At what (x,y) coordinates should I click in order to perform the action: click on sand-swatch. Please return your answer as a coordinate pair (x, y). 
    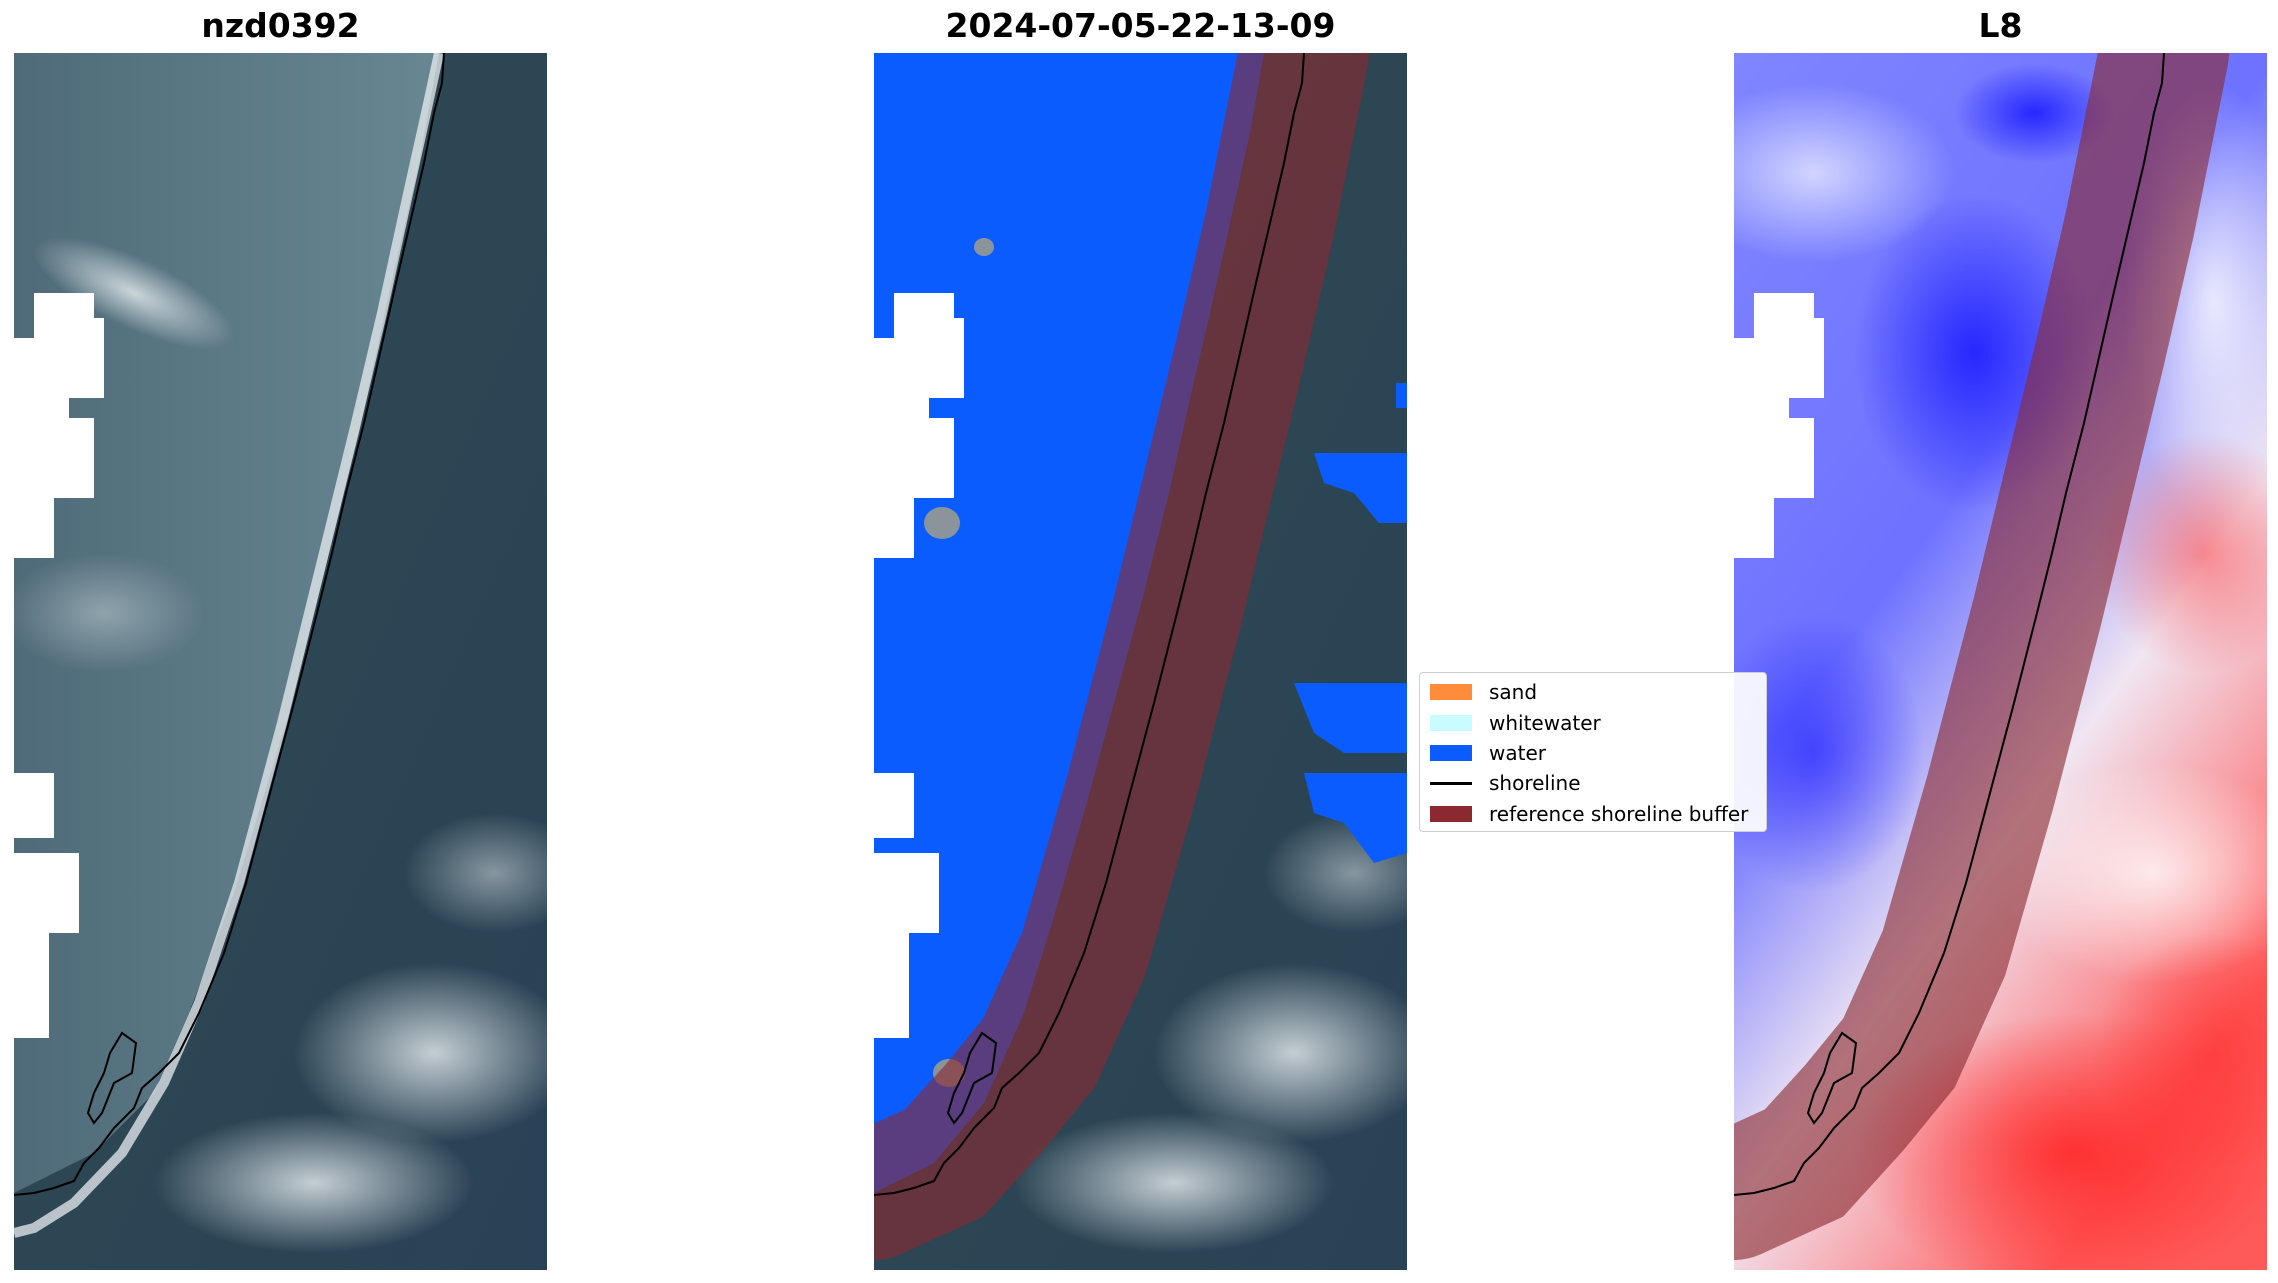
    Looking at the image, I should click on (1451, 692).